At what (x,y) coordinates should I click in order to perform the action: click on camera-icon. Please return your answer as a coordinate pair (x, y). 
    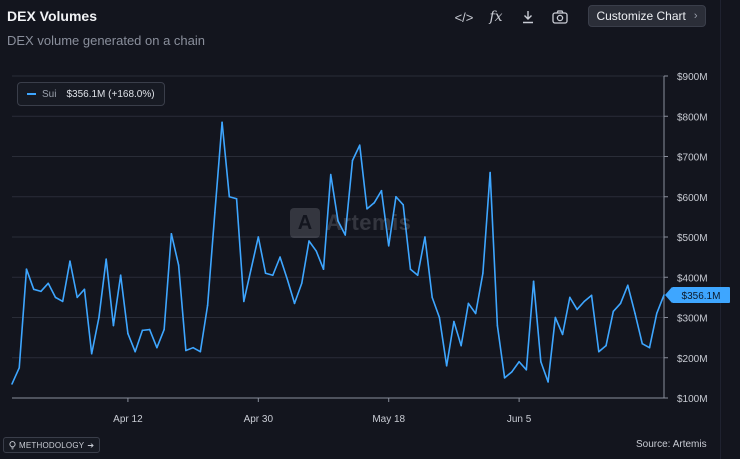
    Looking at the image, I should click on (560, 17).